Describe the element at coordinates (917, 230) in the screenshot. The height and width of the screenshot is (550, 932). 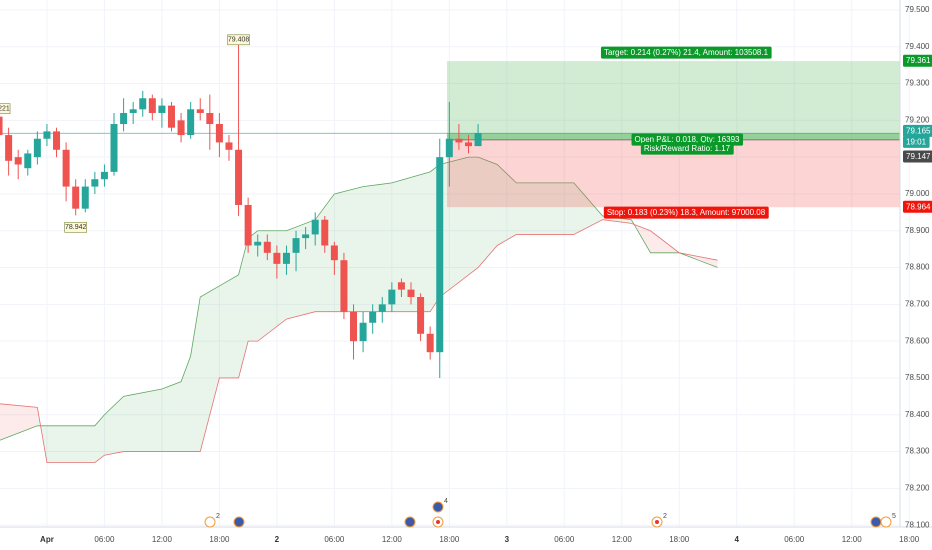
I see `y-tick-label: 78.900` at that location.